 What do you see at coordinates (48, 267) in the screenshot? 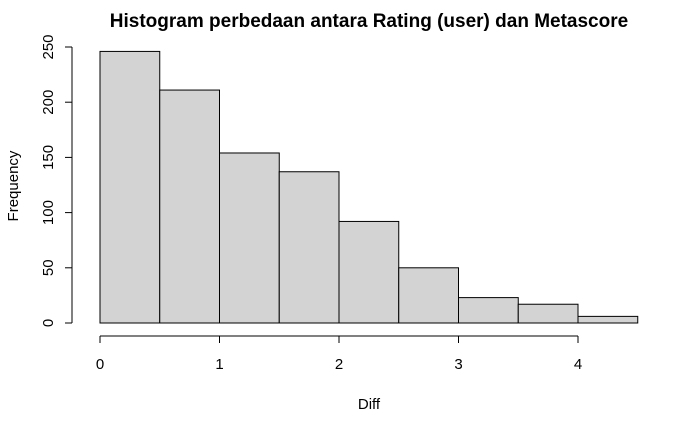
I see `y-tick-label-1: 50` at bounding box center [48, 267].